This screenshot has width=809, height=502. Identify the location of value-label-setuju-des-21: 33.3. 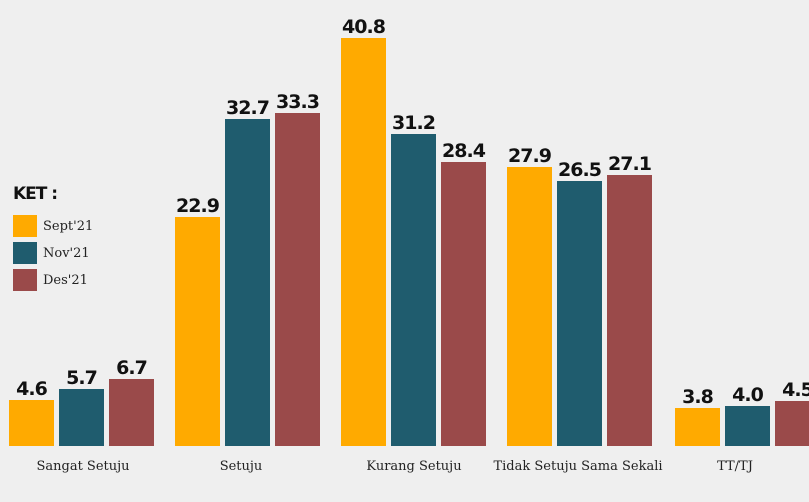
(297, 102).